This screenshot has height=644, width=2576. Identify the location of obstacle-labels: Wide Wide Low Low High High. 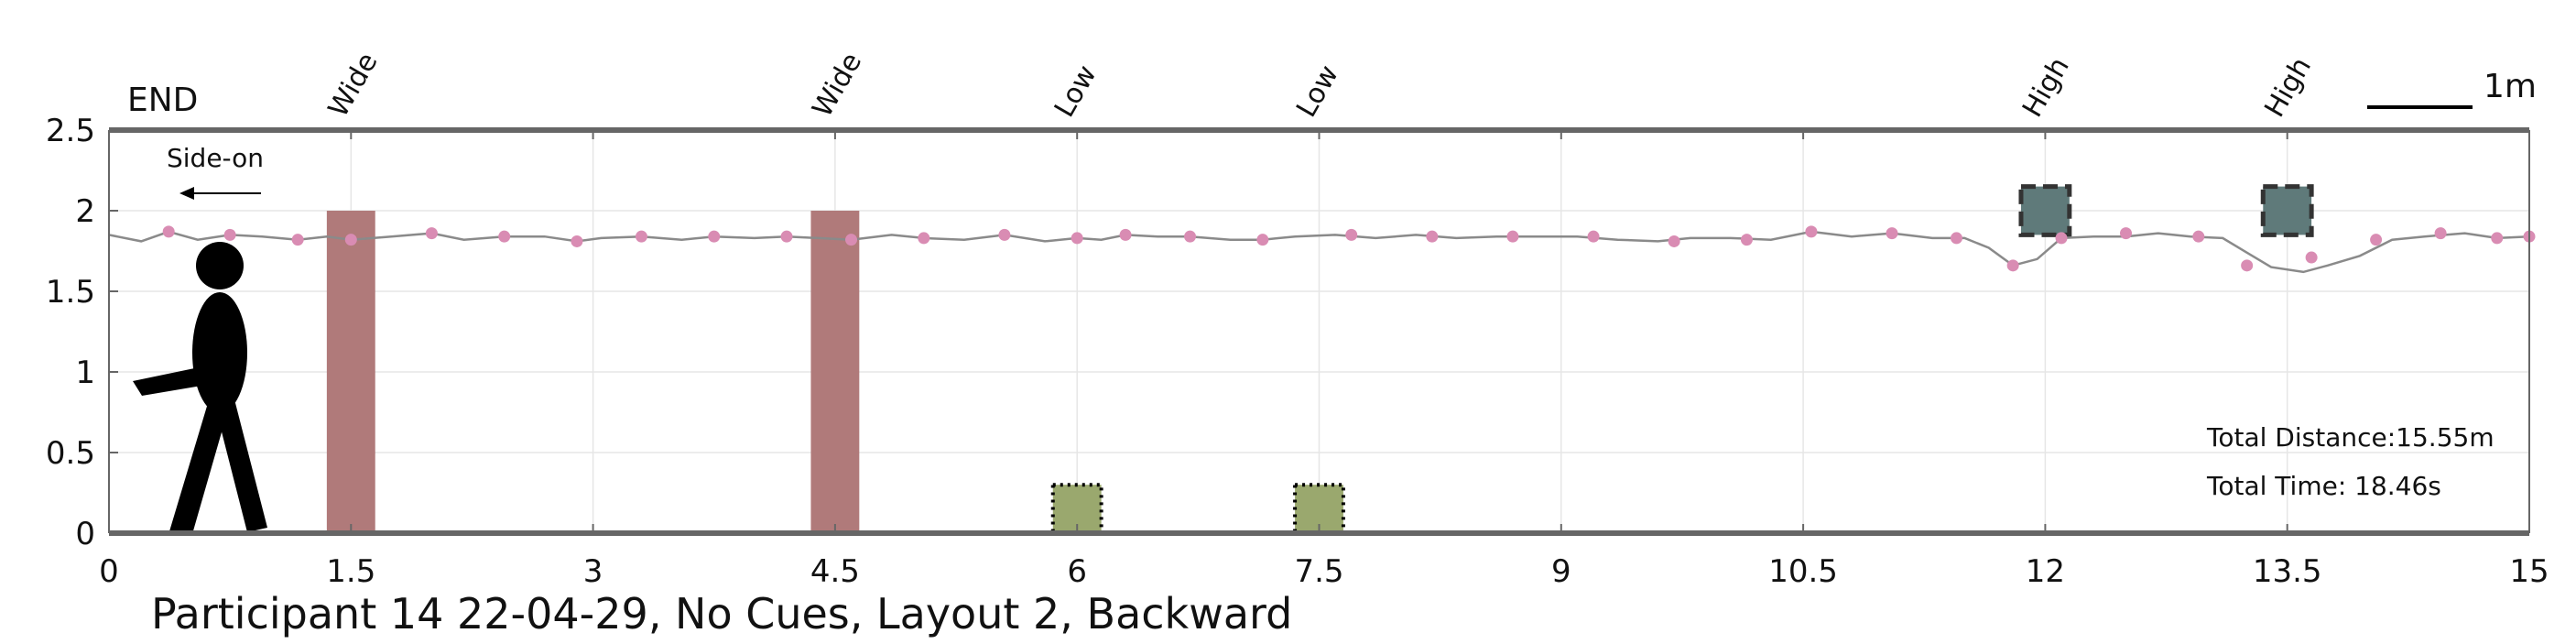
(1320, 86).